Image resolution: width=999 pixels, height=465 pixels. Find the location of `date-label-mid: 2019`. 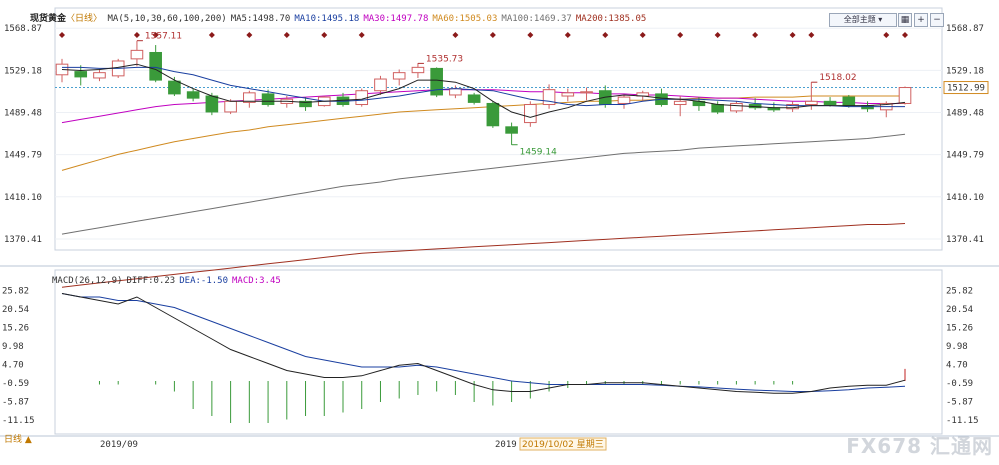

date-label-mid: 2019 is located at coordinates (506, 445).